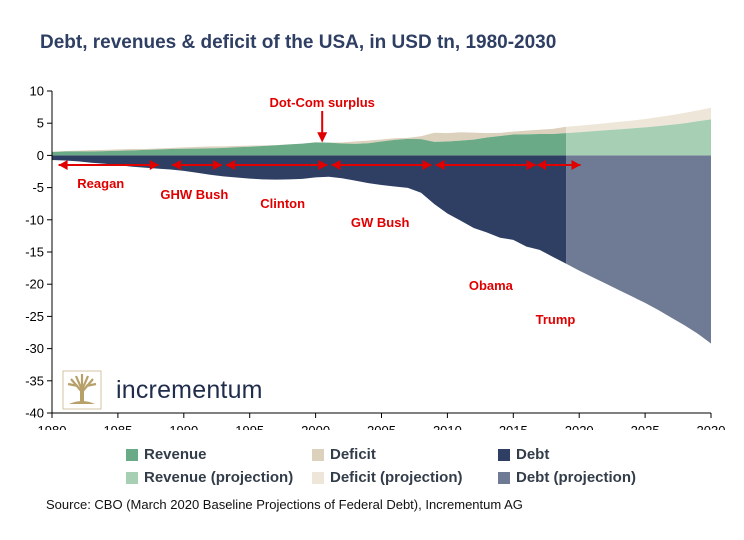 This screenshot has height=540, width=744. I want to click on y-tick-label: 10, so click(37, 91).